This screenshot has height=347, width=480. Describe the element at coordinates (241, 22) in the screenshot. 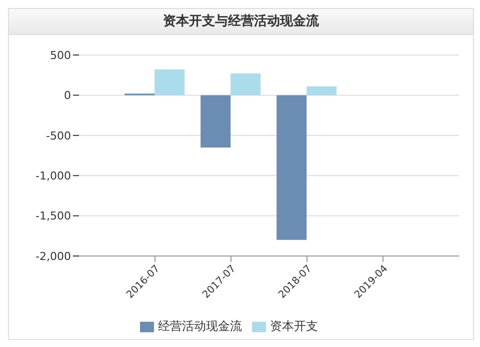

I see `chart-title: 资本开支与经营活动现金流` at that location.